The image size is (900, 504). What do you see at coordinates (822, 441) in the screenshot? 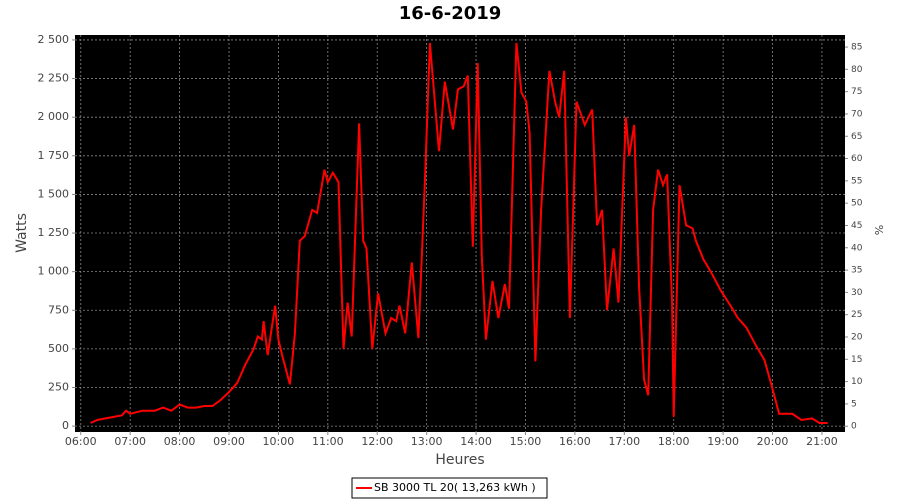
I see `x-tick-label: 21:00` at bounding box center [822, 441].